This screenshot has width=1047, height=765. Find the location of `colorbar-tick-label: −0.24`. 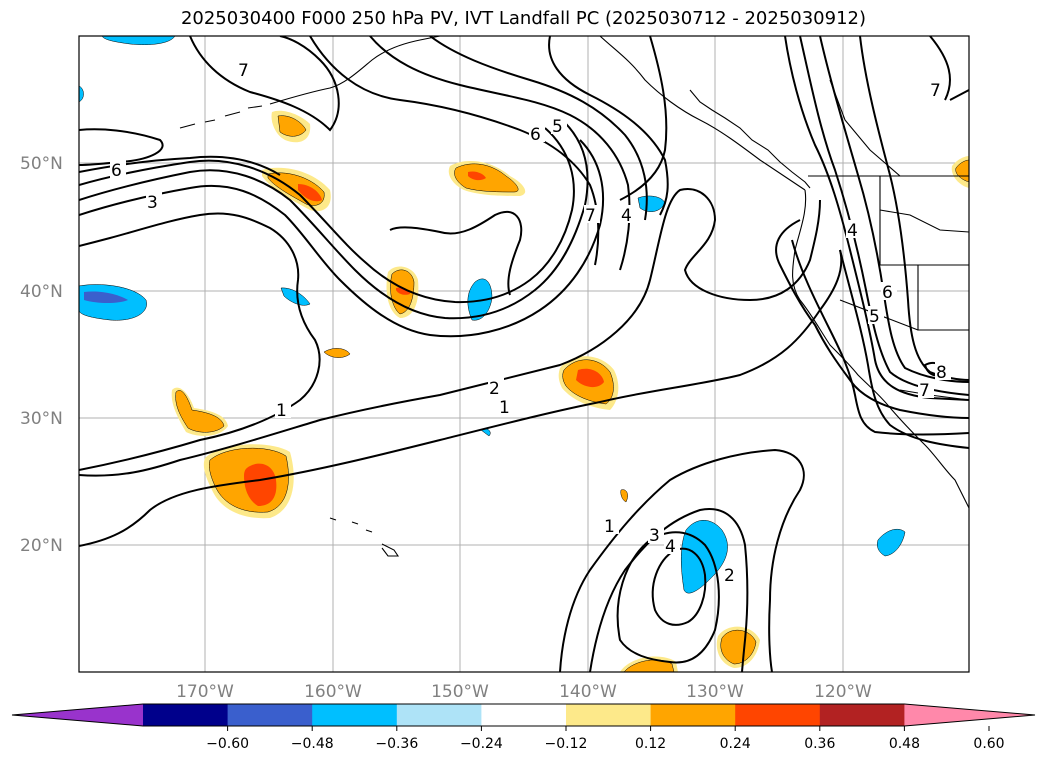

colorbar-tick-label: −0.24 is located at coordinates (481, 744).